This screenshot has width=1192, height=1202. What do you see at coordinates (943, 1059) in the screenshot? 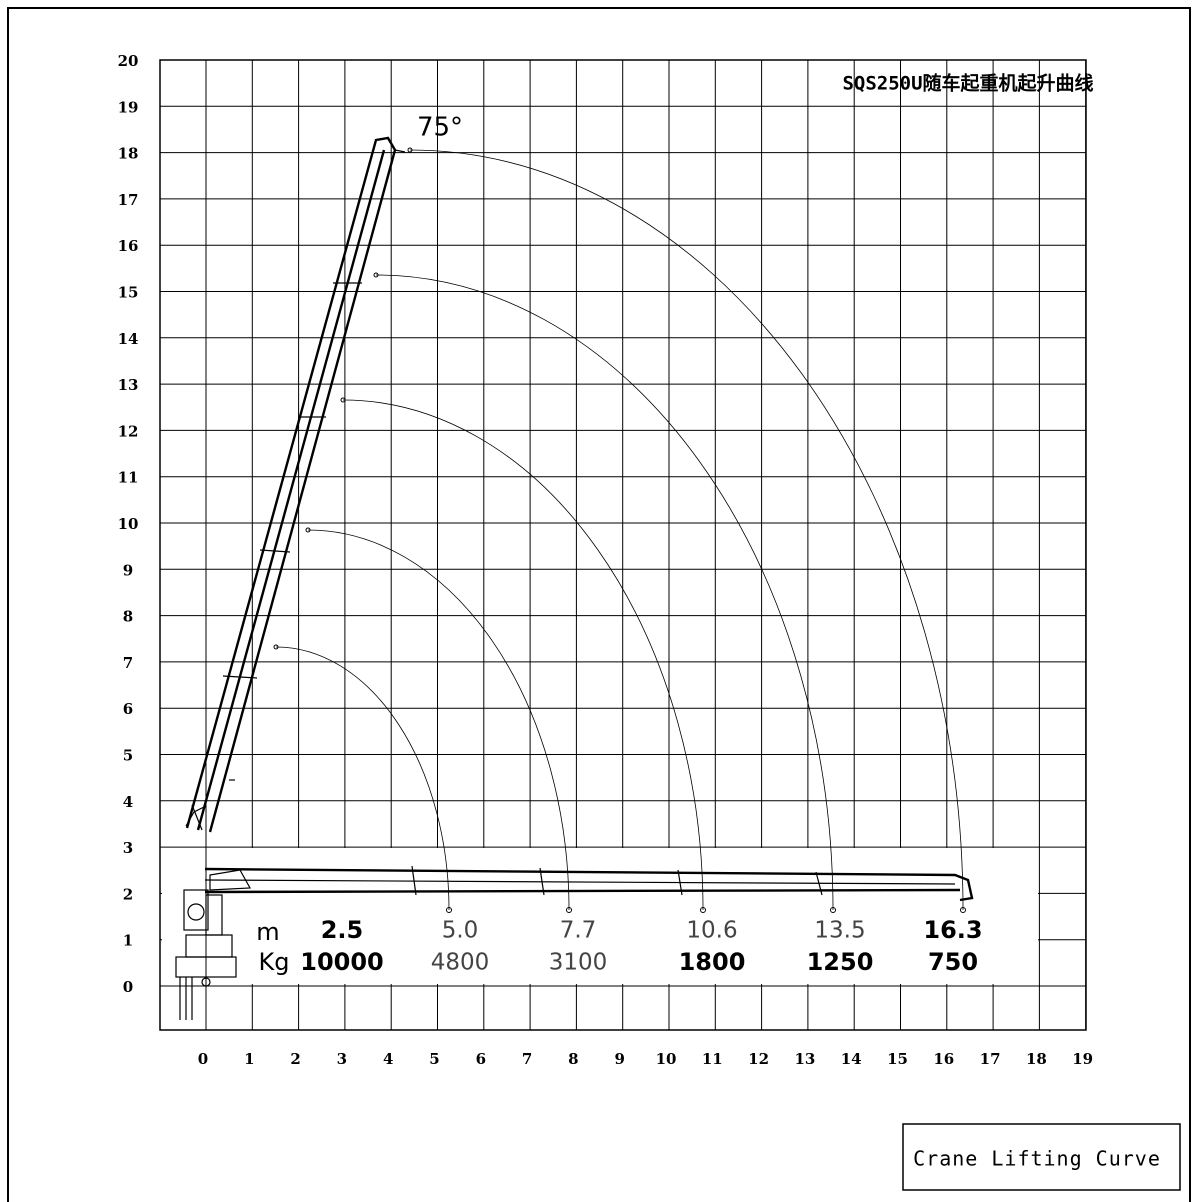
I see `x-tick-label: 16` at bounding box center [943, 1059].